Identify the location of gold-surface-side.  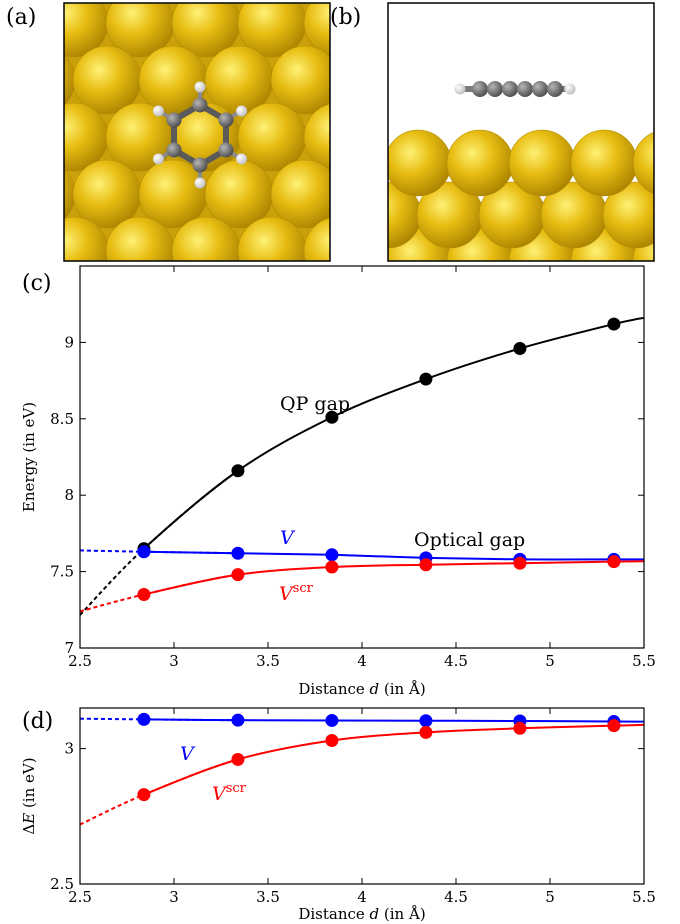
(534, 195).